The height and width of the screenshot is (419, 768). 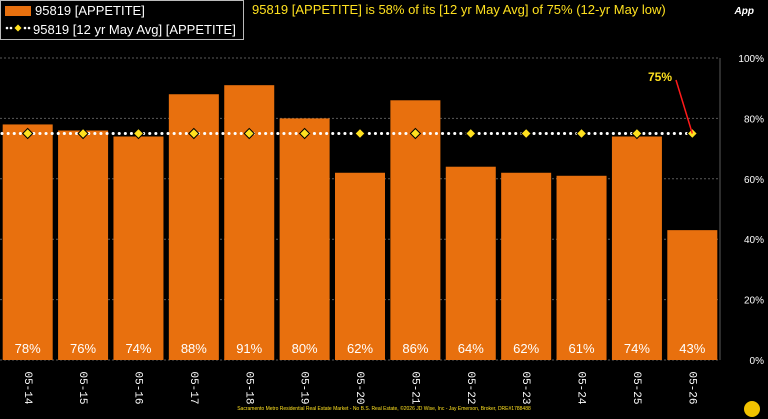 I want to click on x-tick-label: 05-22, so click(x=470, y=387).